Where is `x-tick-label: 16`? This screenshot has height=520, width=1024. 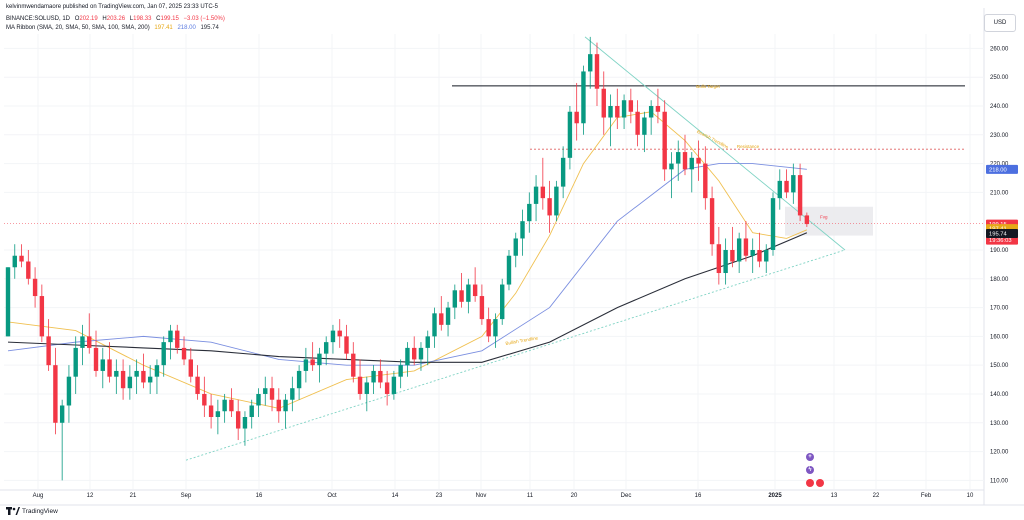
x-tick-label: 16 is located at coordinates (259, 496).